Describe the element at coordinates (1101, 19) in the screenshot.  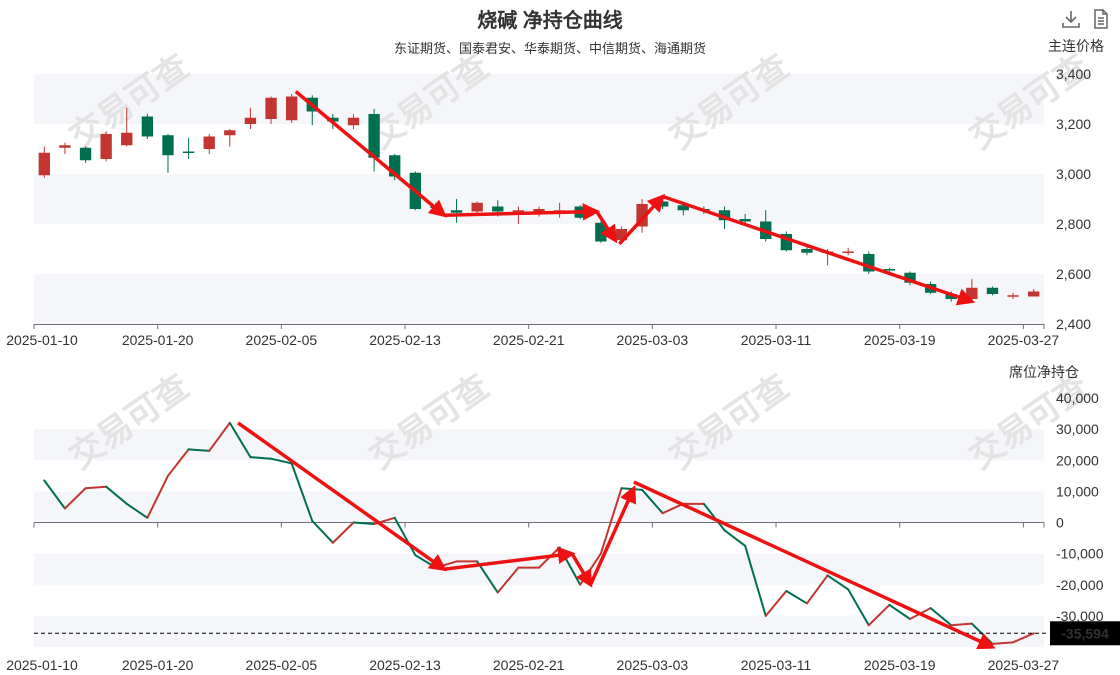
I see `document-icon` at that location.